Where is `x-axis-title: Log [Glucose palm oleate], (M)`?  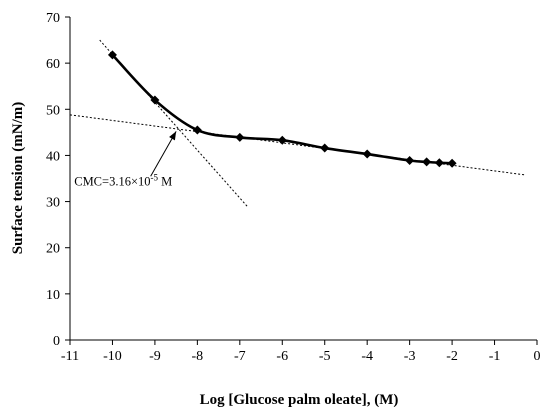 x-axis-title: Log [Glucose palm oleate], (M) is located at coordinates (299, 400).